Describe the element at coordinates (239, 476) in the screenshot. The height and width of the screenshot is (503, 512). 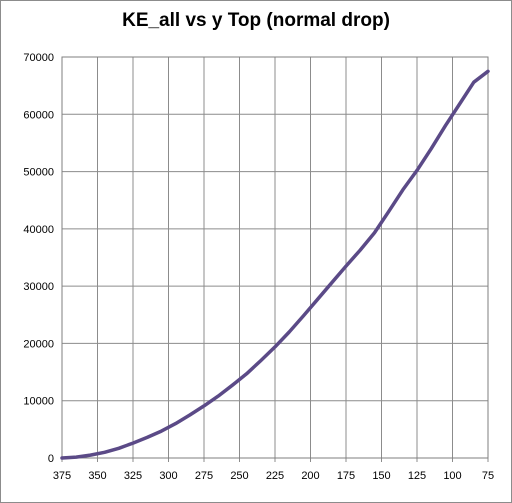
I see `x-tick-label: 250` at that location.